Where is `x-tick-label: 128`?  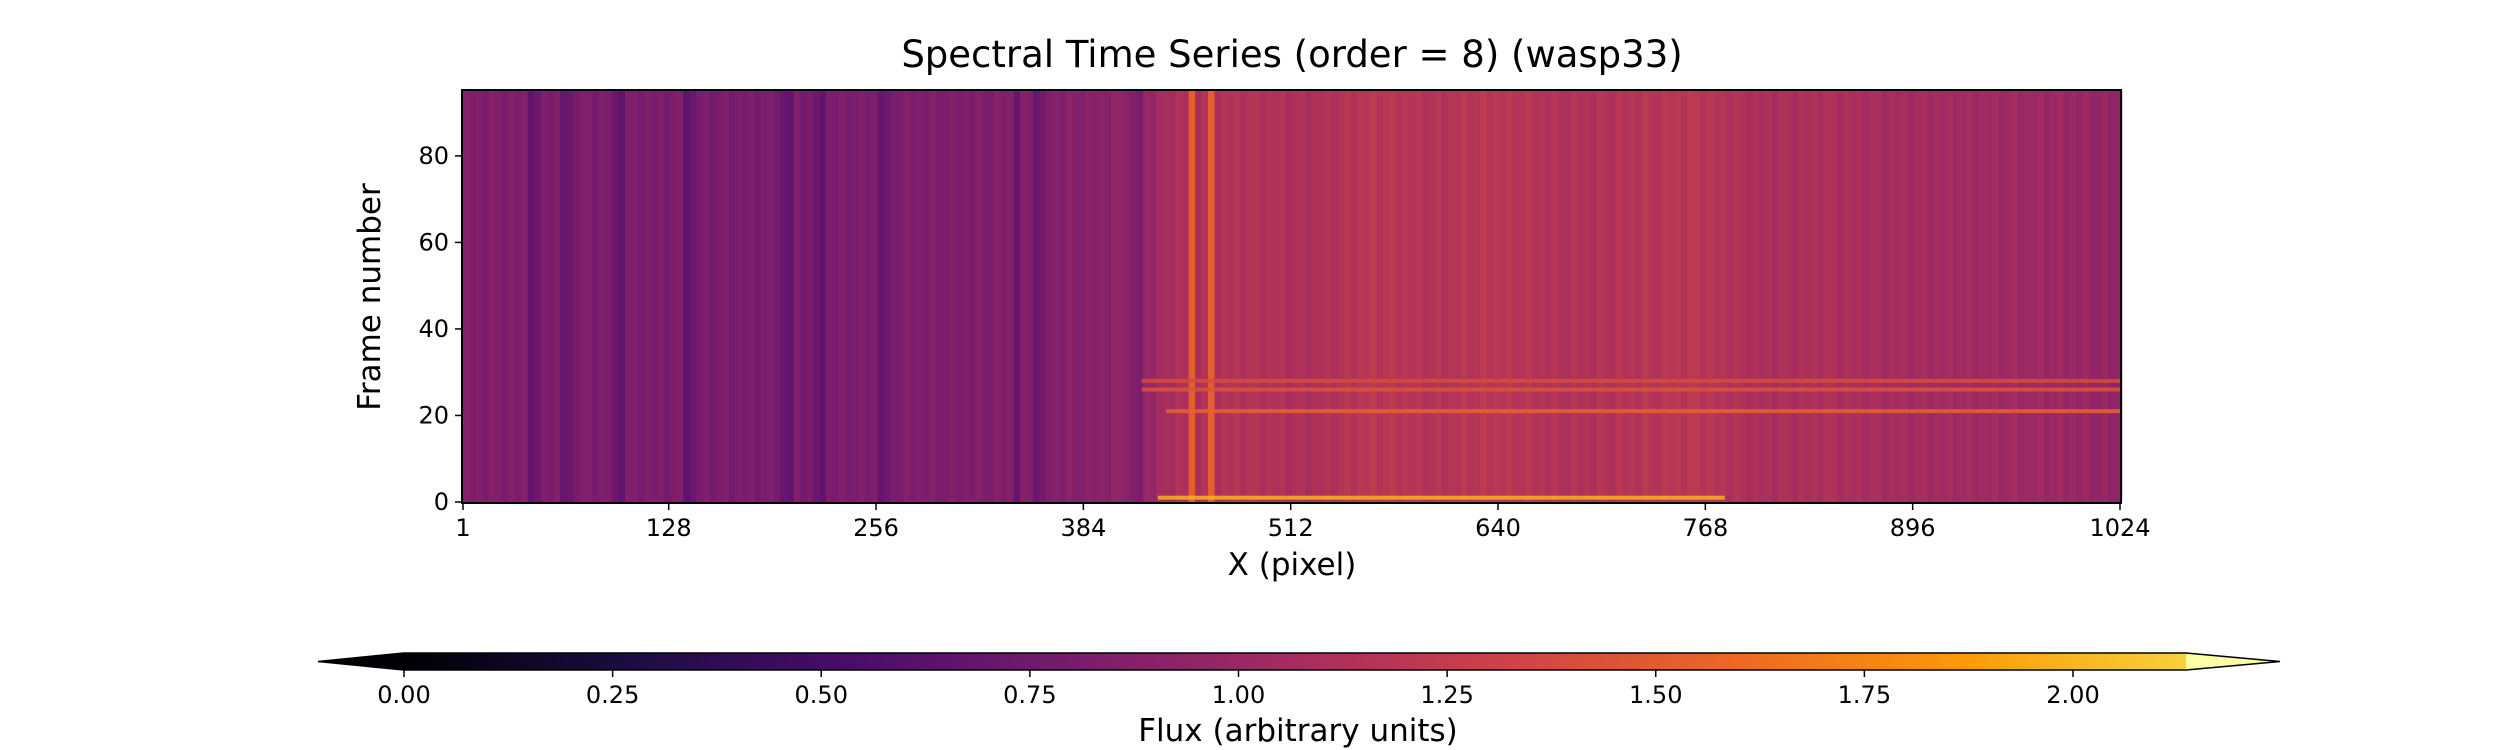 x-tick-label: 128 is located at coordinates (669, 528).